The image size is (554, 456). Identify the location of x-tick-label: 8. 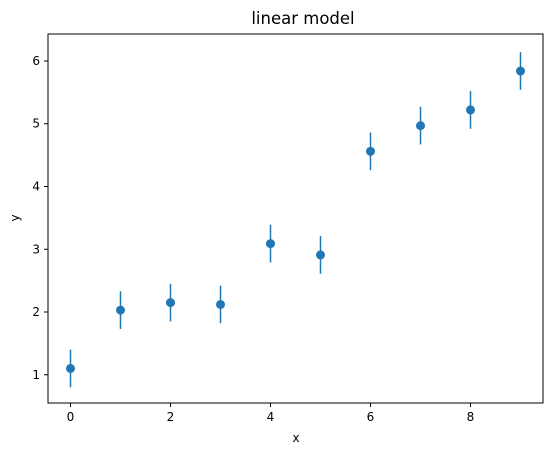
(471, 417).